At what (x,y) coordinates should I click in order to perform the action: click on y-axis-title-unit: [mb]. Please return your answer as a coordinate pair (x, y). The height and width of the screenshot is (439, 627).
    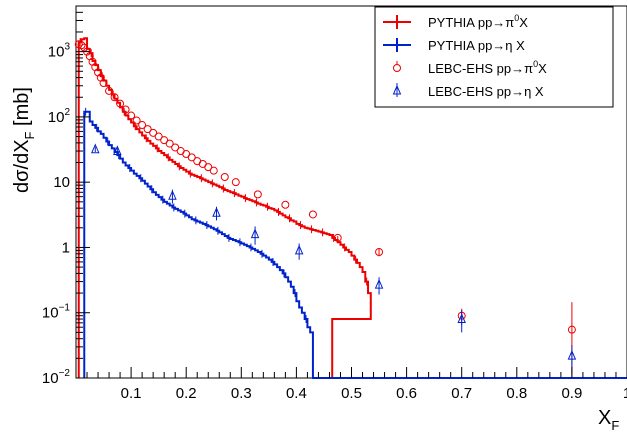
    Looking at the image, I should click on (22, 109).